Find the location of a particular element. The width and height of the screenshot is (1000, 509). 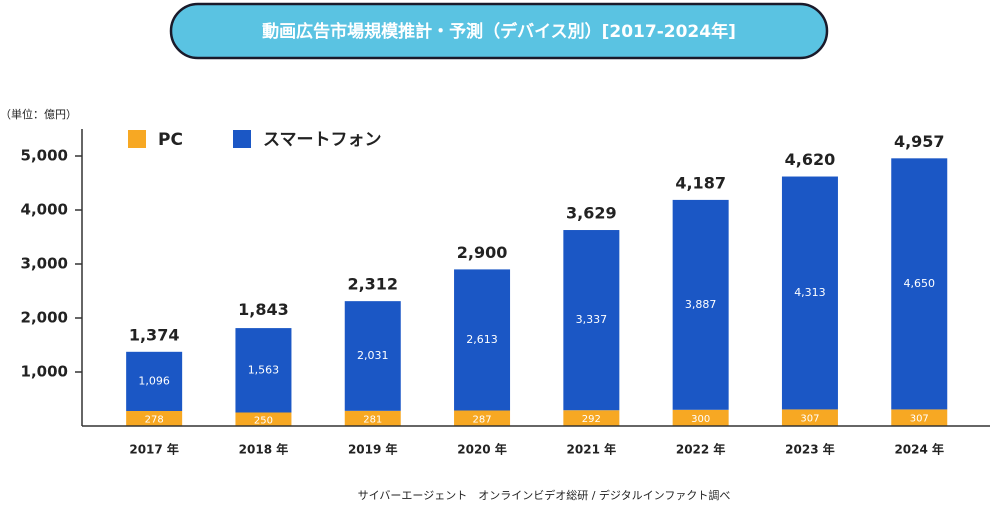

total-label: 4,620 is located at coordinates (810, 159).